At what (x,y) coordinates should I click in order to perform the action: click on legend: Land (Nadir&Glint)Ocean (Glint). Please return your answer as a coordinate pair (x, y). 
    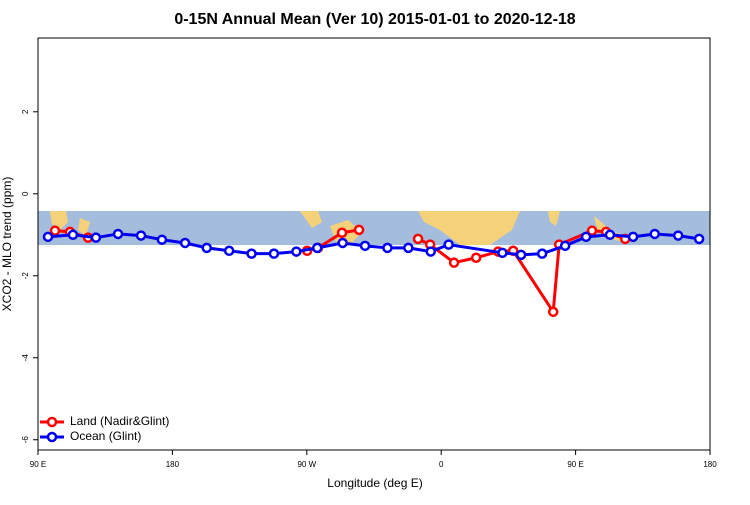
    Looking at the image, I should click on (104, 428).